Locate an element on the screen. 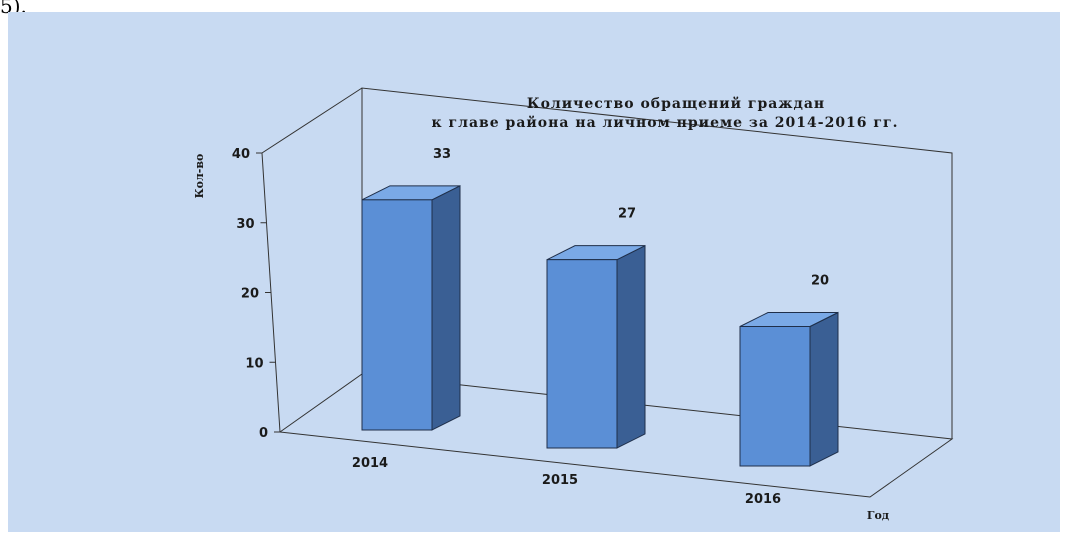 The image size is (1068, 535). x-tick-label: 2016 is located at coordinates (763, 499).